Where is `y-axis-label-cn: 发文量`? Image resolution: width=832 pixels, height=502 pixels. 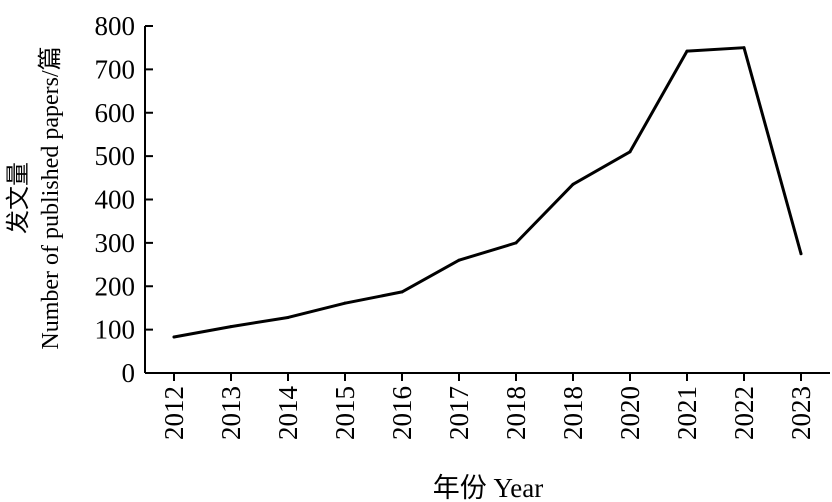
y-axis-label-cn: 发文量 is located at coordinates (18, 198).